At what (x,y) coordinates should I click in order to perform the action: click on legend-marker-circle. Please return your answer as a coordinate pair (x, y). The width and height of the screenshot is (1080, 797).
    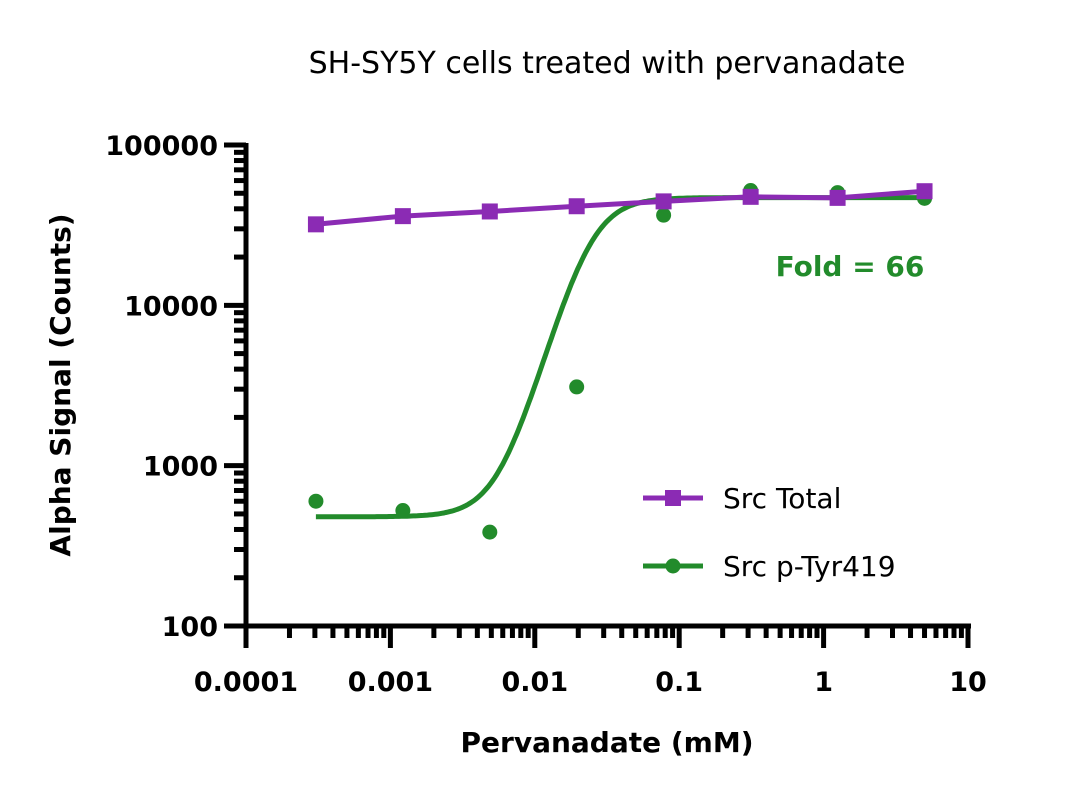
    Looking at the image, I should click on (673, 566).